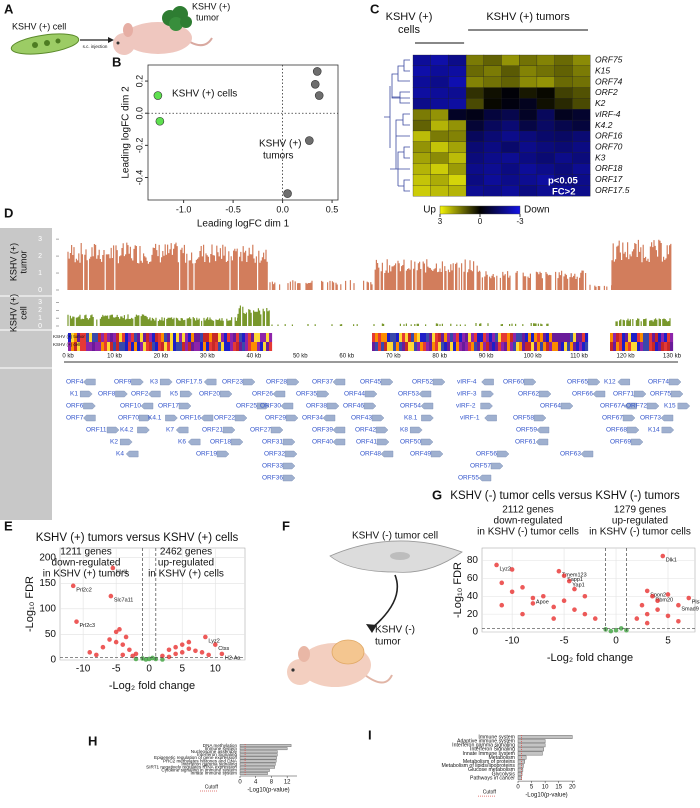 This screenshot has width=700, height=808. What do you see at coordinates (184, 209) in the screenshot?
I see `x-tick-label: -1.0` at bounding box center [184, 209].